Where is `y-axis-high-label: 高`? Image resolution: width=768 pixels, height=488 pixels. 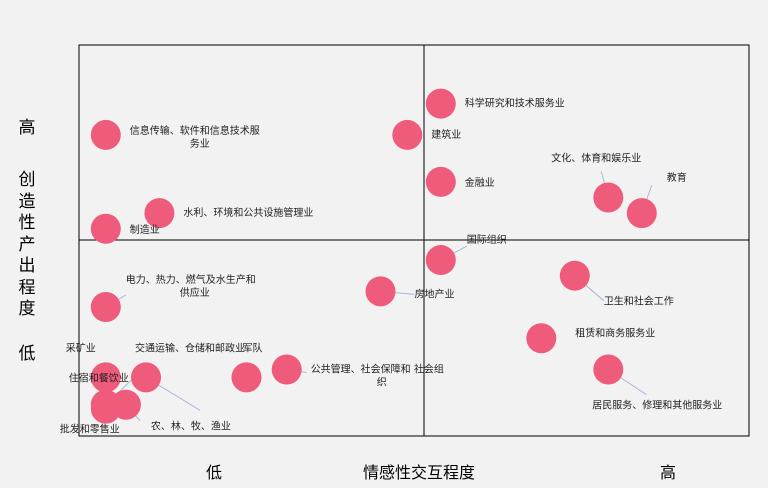
y-axis-high-label: 高 is located at coordinates (27, 128).